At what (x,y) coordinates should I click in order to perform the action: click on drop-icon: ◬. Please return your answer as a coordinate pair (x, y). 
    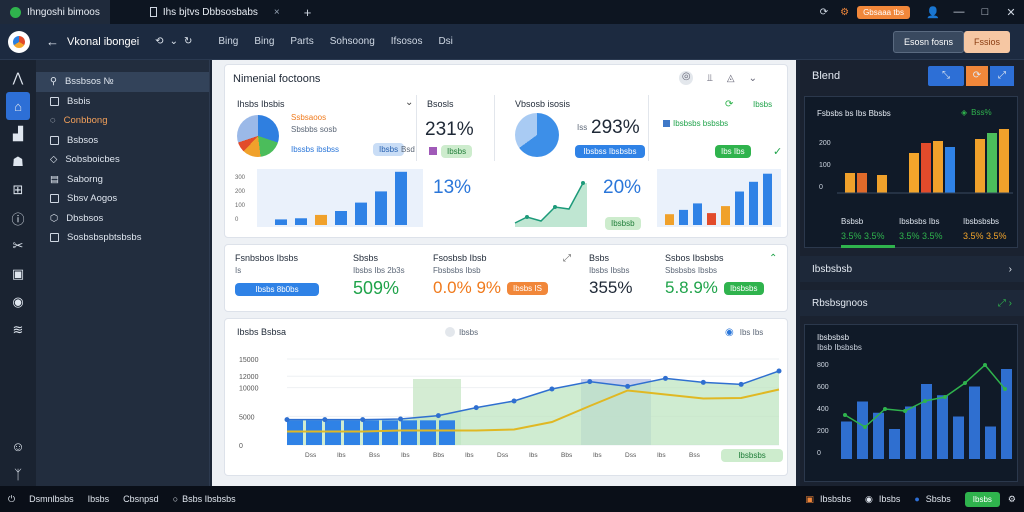
    Looking at the image, I should click on (730, 78).